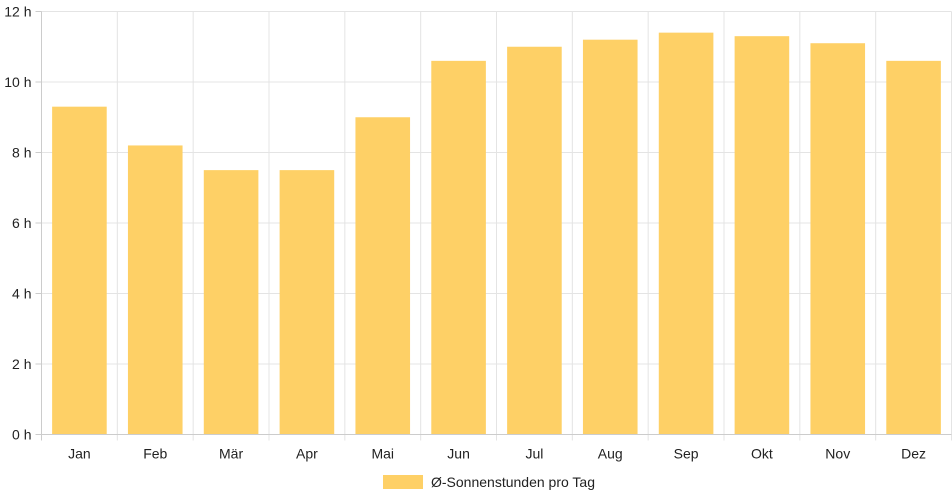 This screenshot has width=952, height=500. I want to click on y-axis-tick-labels: 0 h 2 h 4 h 6 h 8 h 10 h 12 h, so click(17, 223).